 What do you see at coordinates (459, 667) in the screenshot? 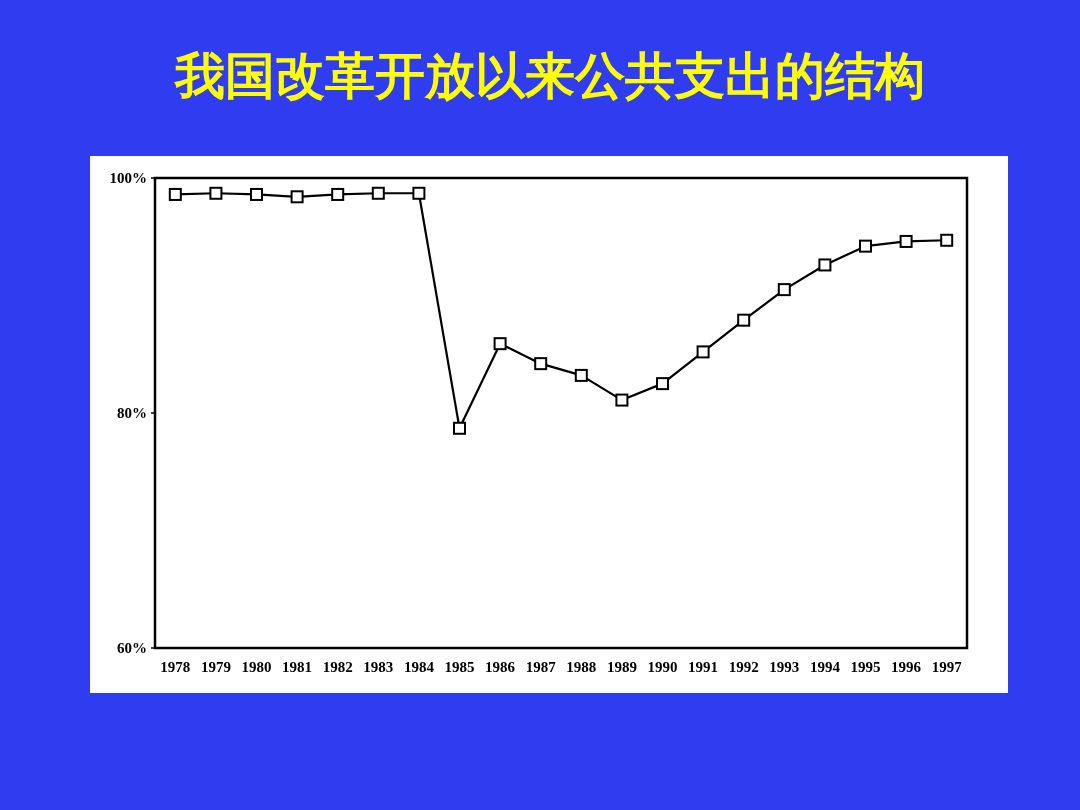
I see `x-tick-label: 1985` at bounding box center [459, 667].